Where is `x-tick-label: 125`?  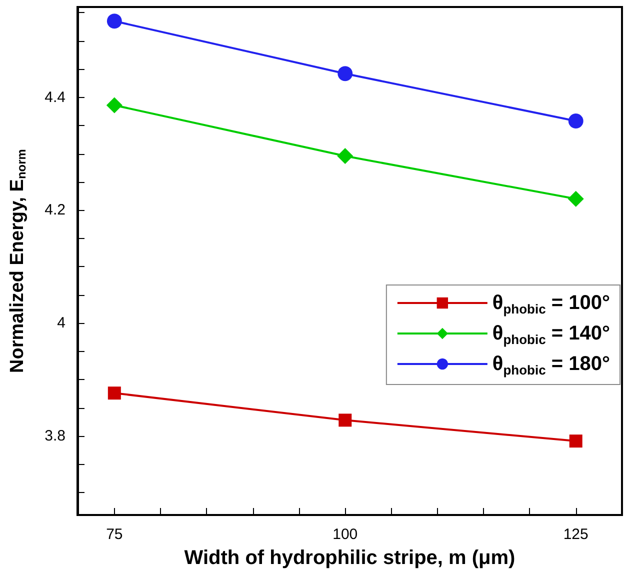
x-tick-label: 125 is located at coordinates (575, 534).